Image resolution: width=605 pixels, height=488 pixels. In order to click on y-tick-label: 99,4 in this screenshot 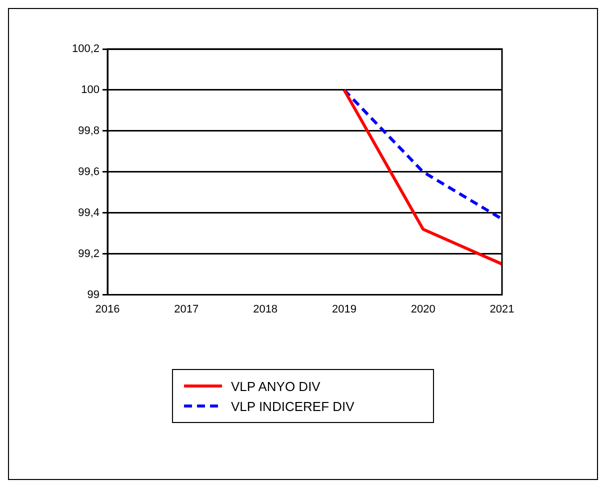, I will do `click(89, 212)`.